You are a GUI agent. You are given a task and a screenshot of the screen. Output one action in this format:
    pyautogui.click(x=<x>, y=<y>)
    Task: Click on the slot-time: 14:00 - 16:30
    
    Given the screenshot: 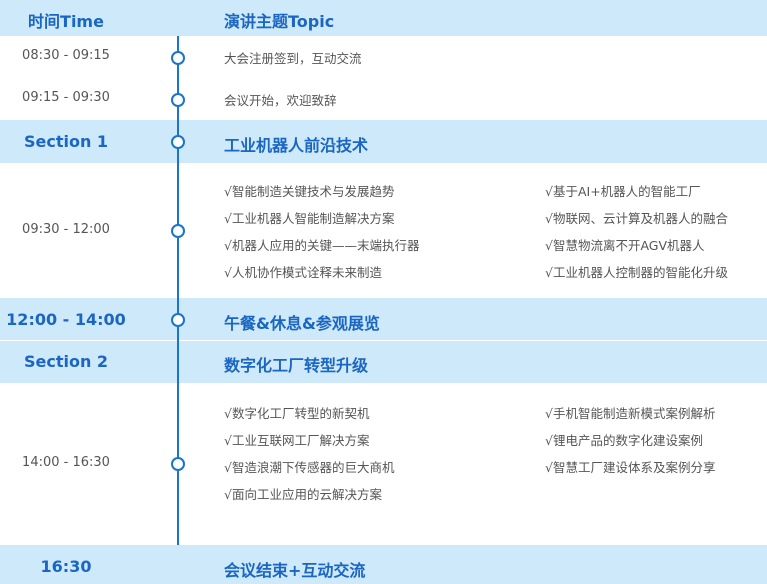 What is the action you would take?
    pyautogui.click(x=66, y=462)
    